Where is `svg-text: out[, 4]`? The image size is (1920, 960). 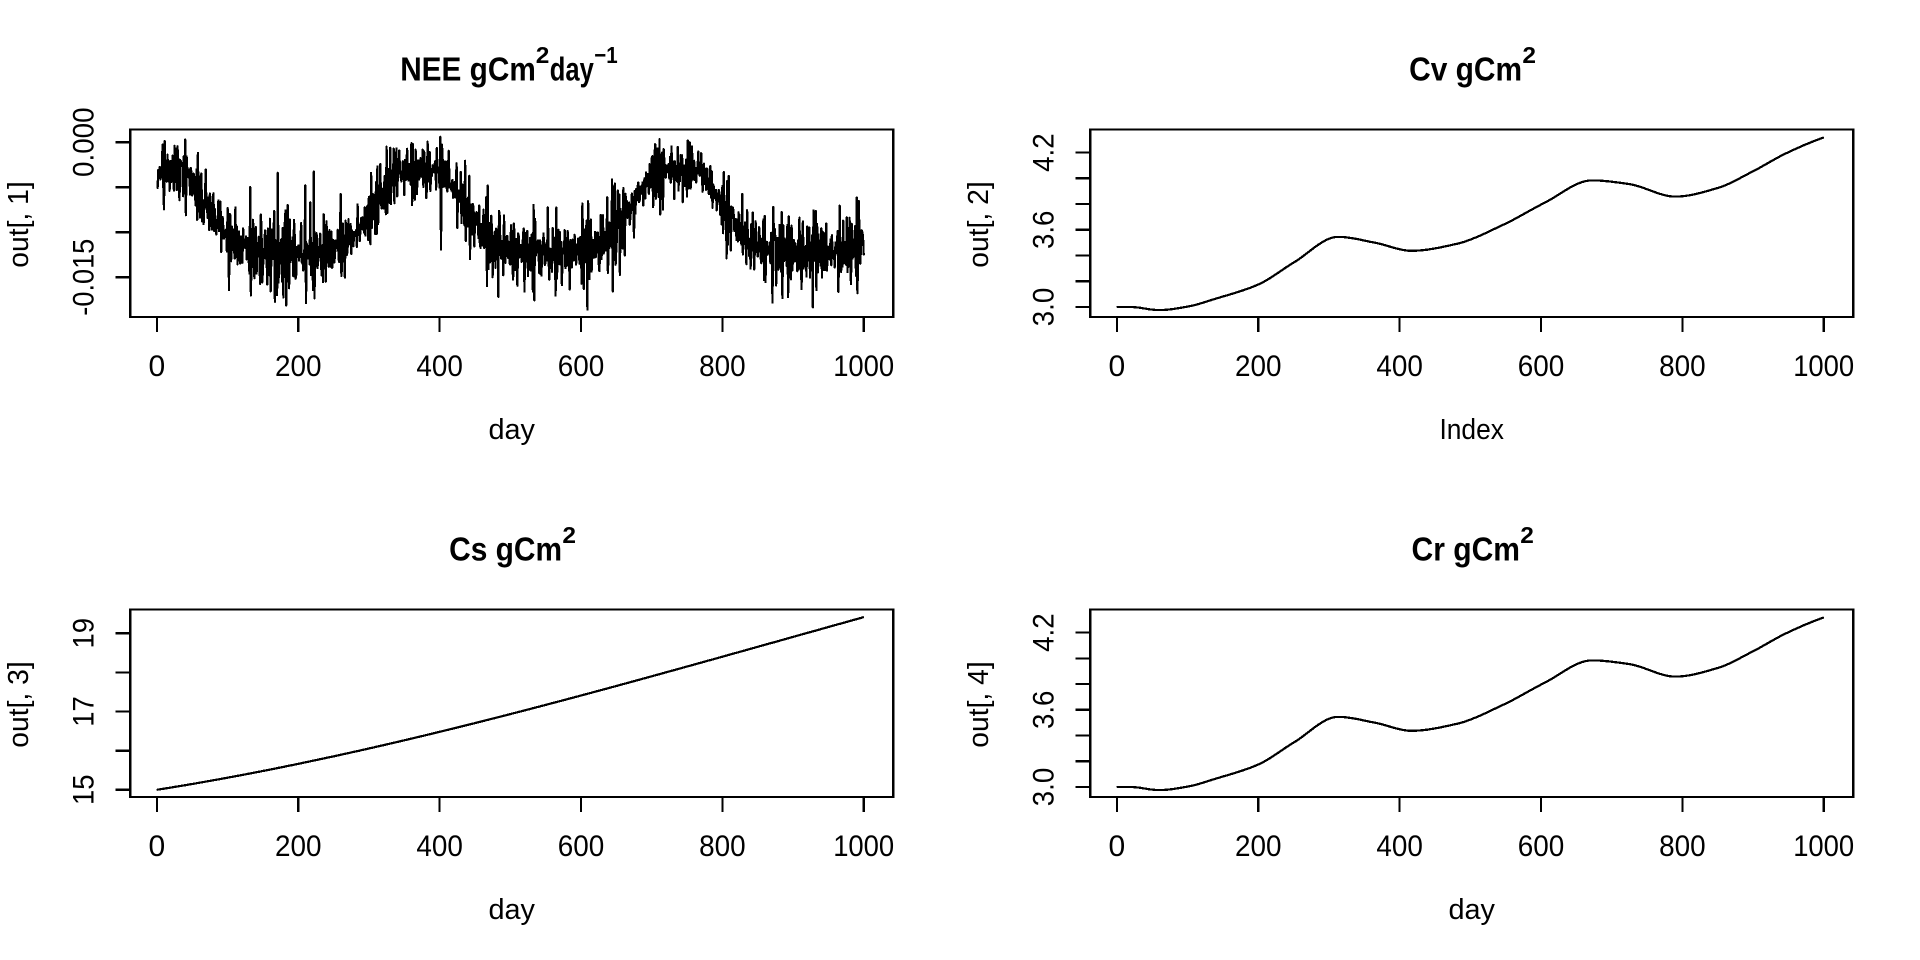 svg-text: out[, 4] is located at coordinates (979, 704).